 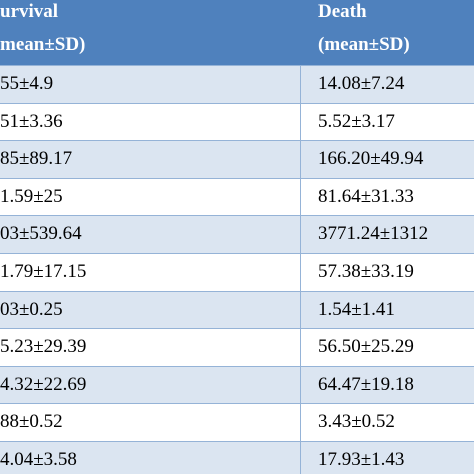 I want to click on table-cell: 4.32±22.69, so click(x=43, y=384).